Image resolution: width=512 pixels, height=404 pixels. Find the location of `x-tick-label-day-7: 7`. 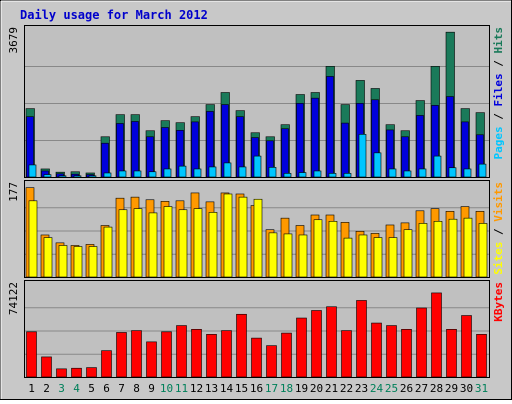

x-tick-label-day-7: 7 is located at coordinates (121, 388).